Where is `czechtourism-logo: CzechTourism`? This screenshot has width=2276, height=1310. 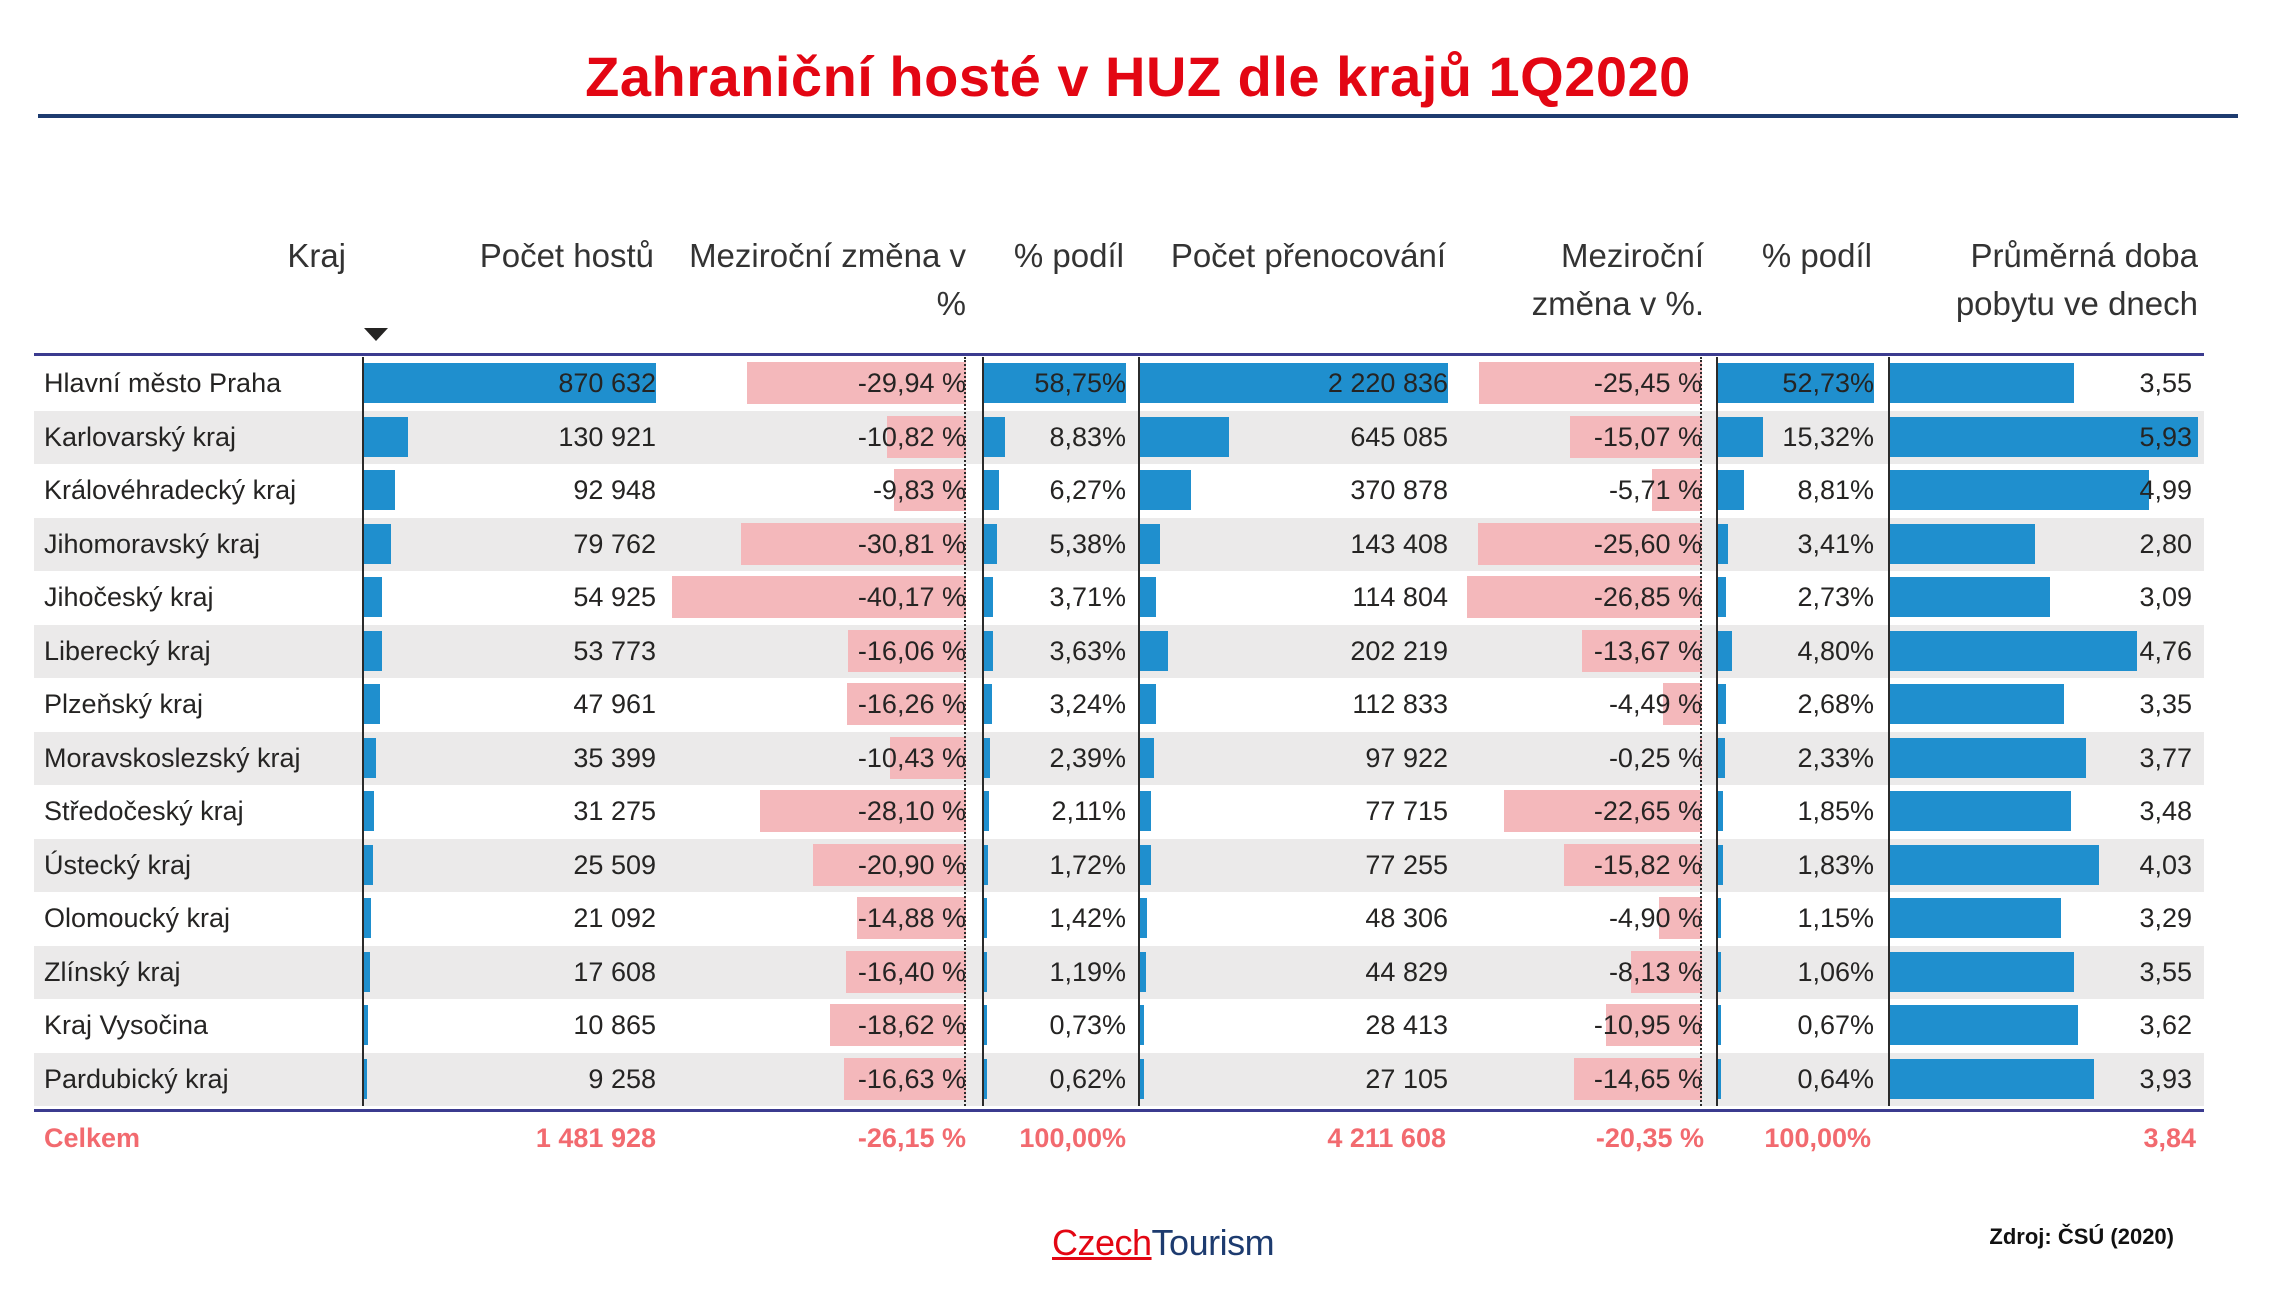 czechtourism-logo: CzechTourism is located at coordinates (1163, 1242).